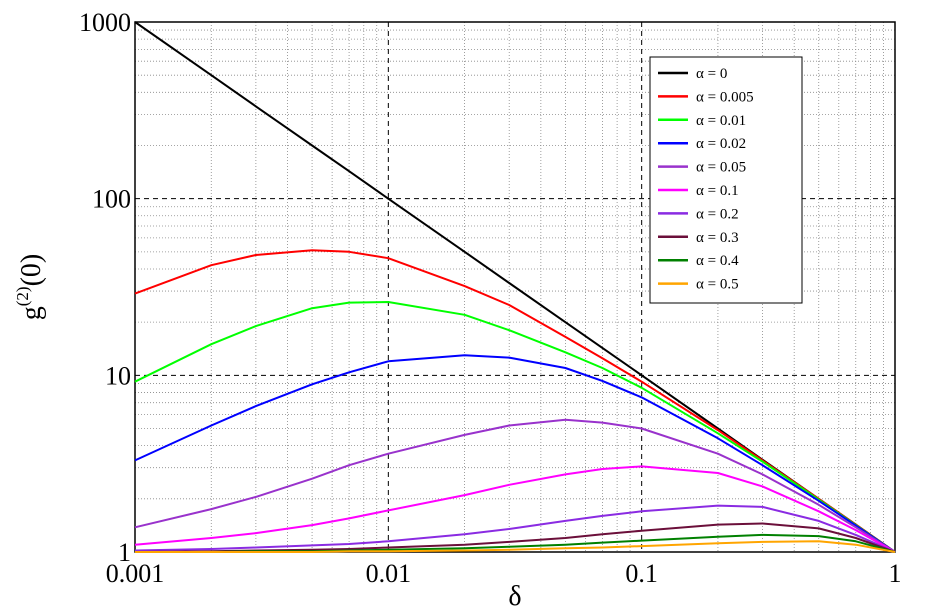  I want to click on x-tick-label: 0.001, so click(135, 573).